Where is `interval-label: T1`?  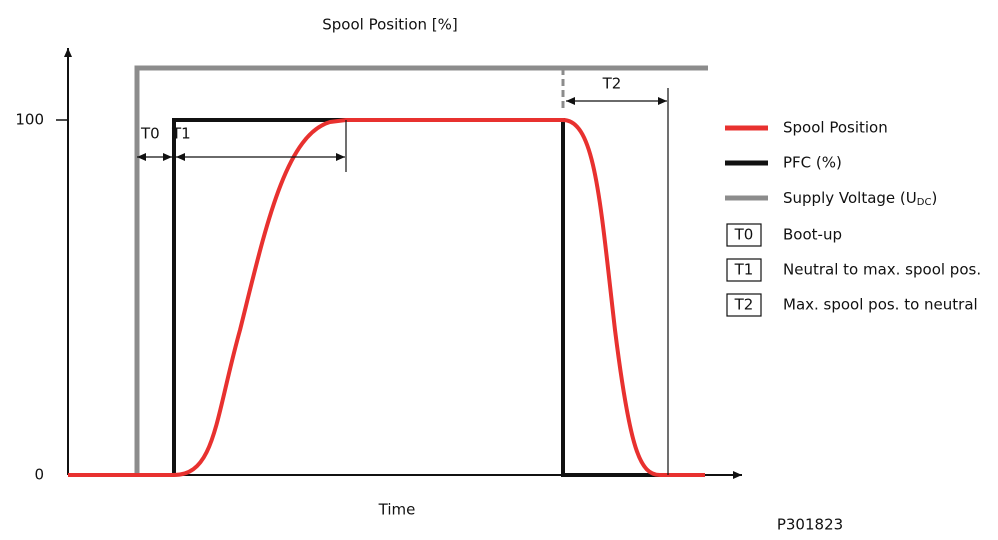
interval-label: T1 is located at coordinates (181, 134).